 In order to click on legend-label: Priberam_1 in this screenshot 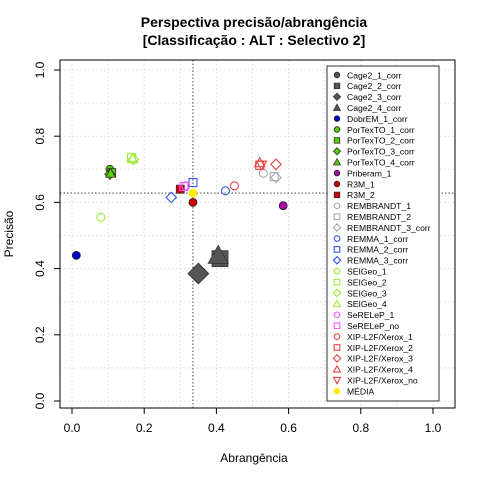, I will do `click(369, 173)`.